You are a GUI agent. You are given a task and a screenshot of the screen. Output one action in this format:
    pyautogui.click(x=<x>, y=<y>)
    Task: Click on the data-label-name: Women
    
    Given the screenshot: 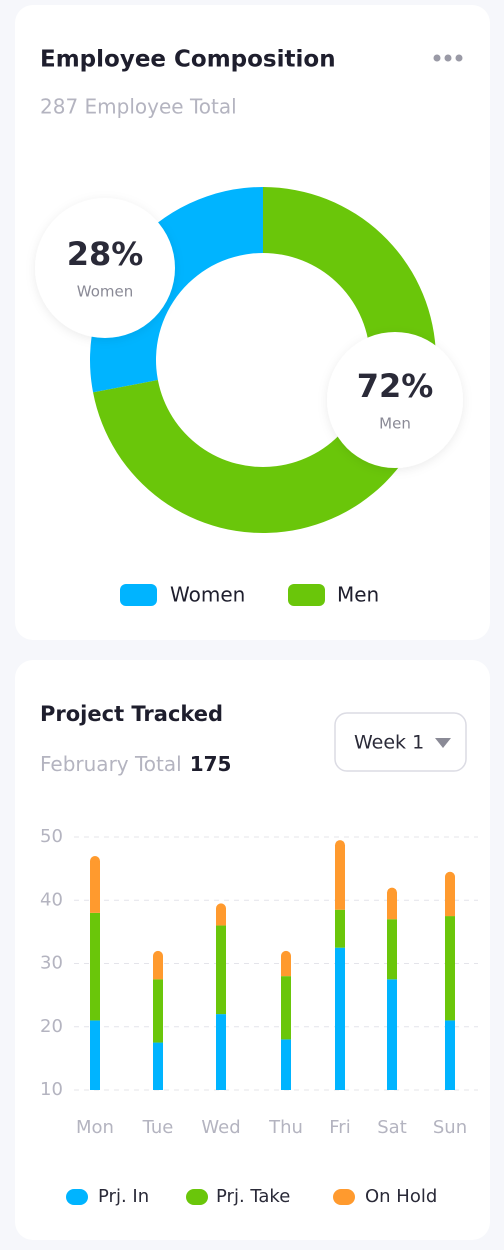 What is the action you would take?
    pyautogui.click(x=105, y=292)
    